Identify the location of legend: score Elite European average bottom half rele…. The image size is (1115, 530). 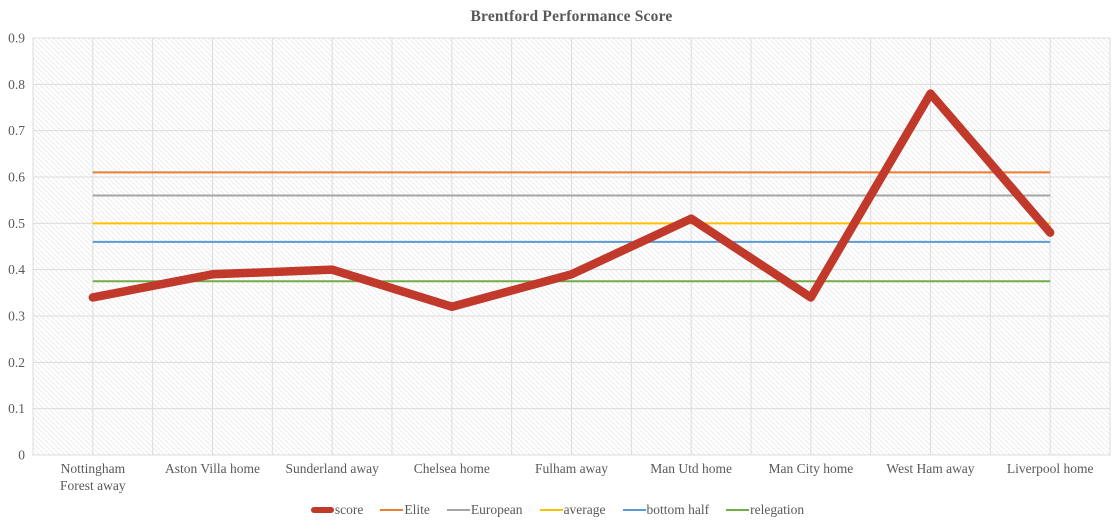
(557, 510).